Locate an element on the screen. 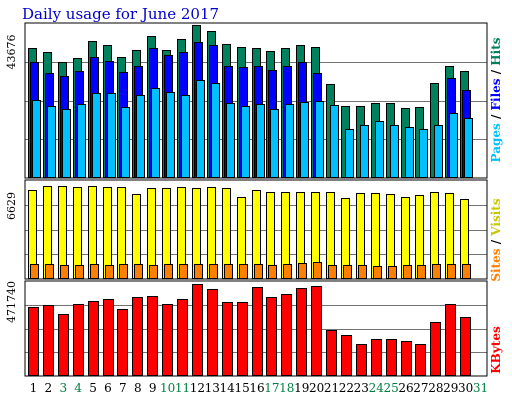  chart-title: Daily usage for June 2017 is located at coordinates (121, 14).